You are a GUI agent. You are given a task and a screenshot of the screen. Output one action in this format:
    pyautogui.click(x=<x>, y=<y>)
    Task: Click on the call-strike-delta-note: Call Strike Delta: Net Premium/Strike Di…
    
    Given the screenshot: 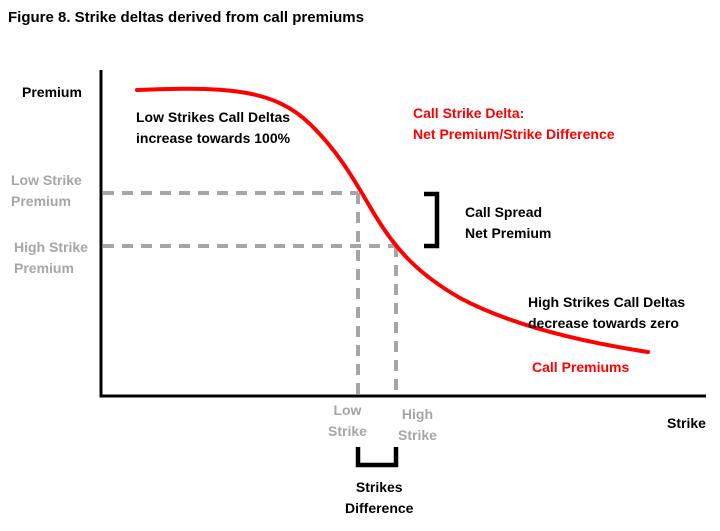 What is the action you would take?
    pyautogui.click(x=514, y=123)
    